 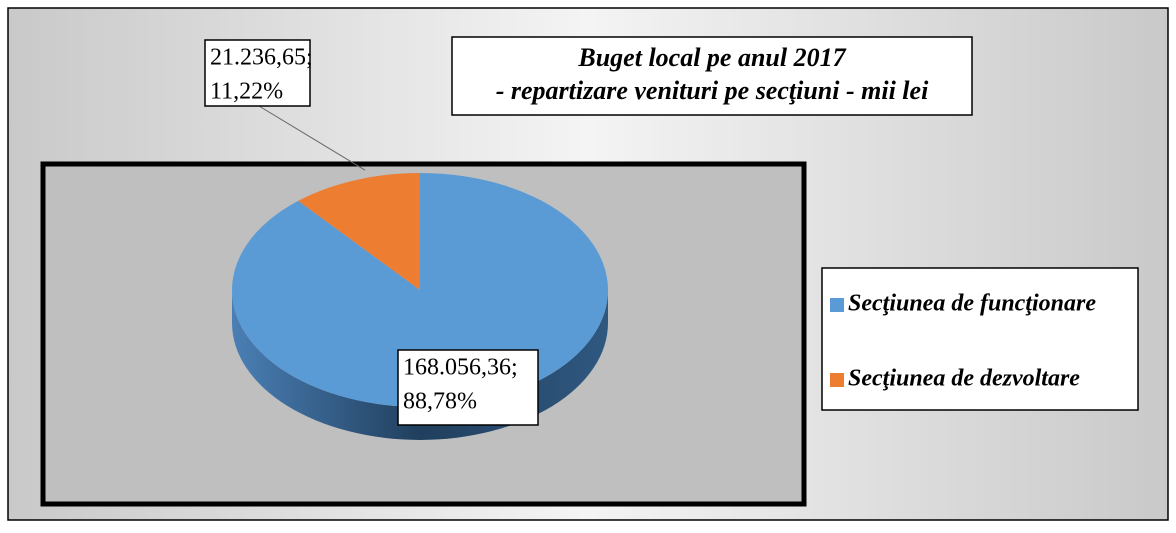 I want to click on leader-line, so click(x=312, y=138).